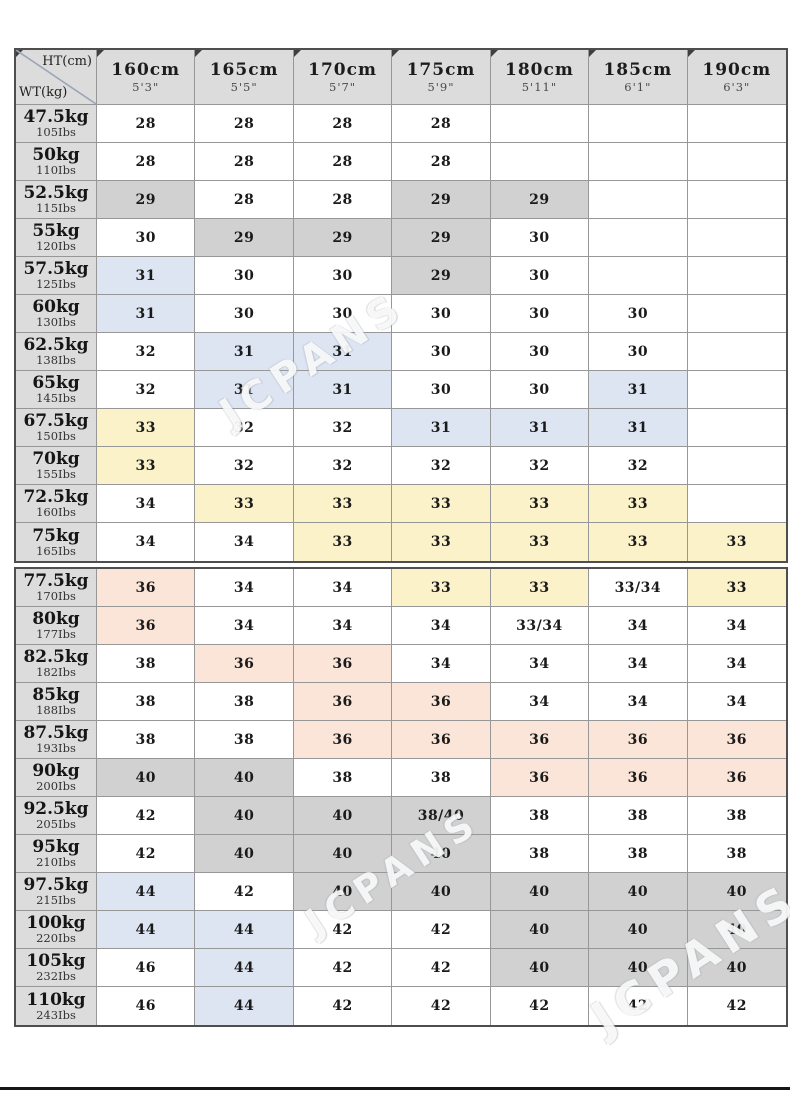 The height and width of the screenshot is (1100, 790). Describe the element at coordinates (56, 155) in the screenshot. I see `weight-kg-label: 50kg` at that location.